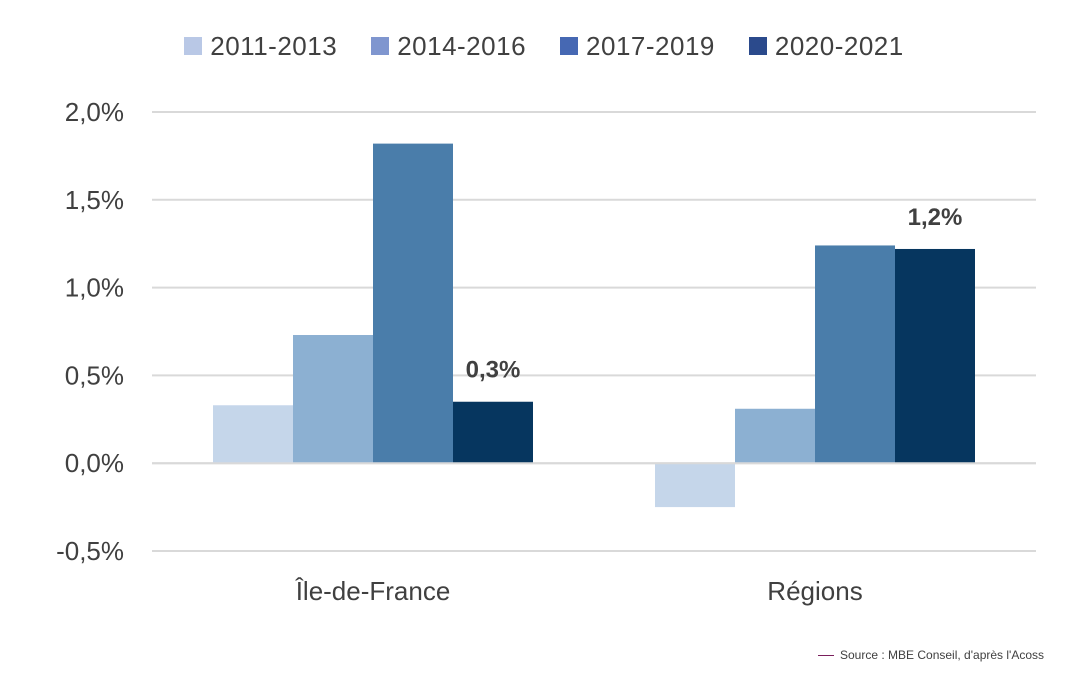 This screenshot has height=676, width=1088. What do you see at coordinates (935, 217) in the screenshot?
I see `data-label: 1,2%` at bounding box center [935, 217].